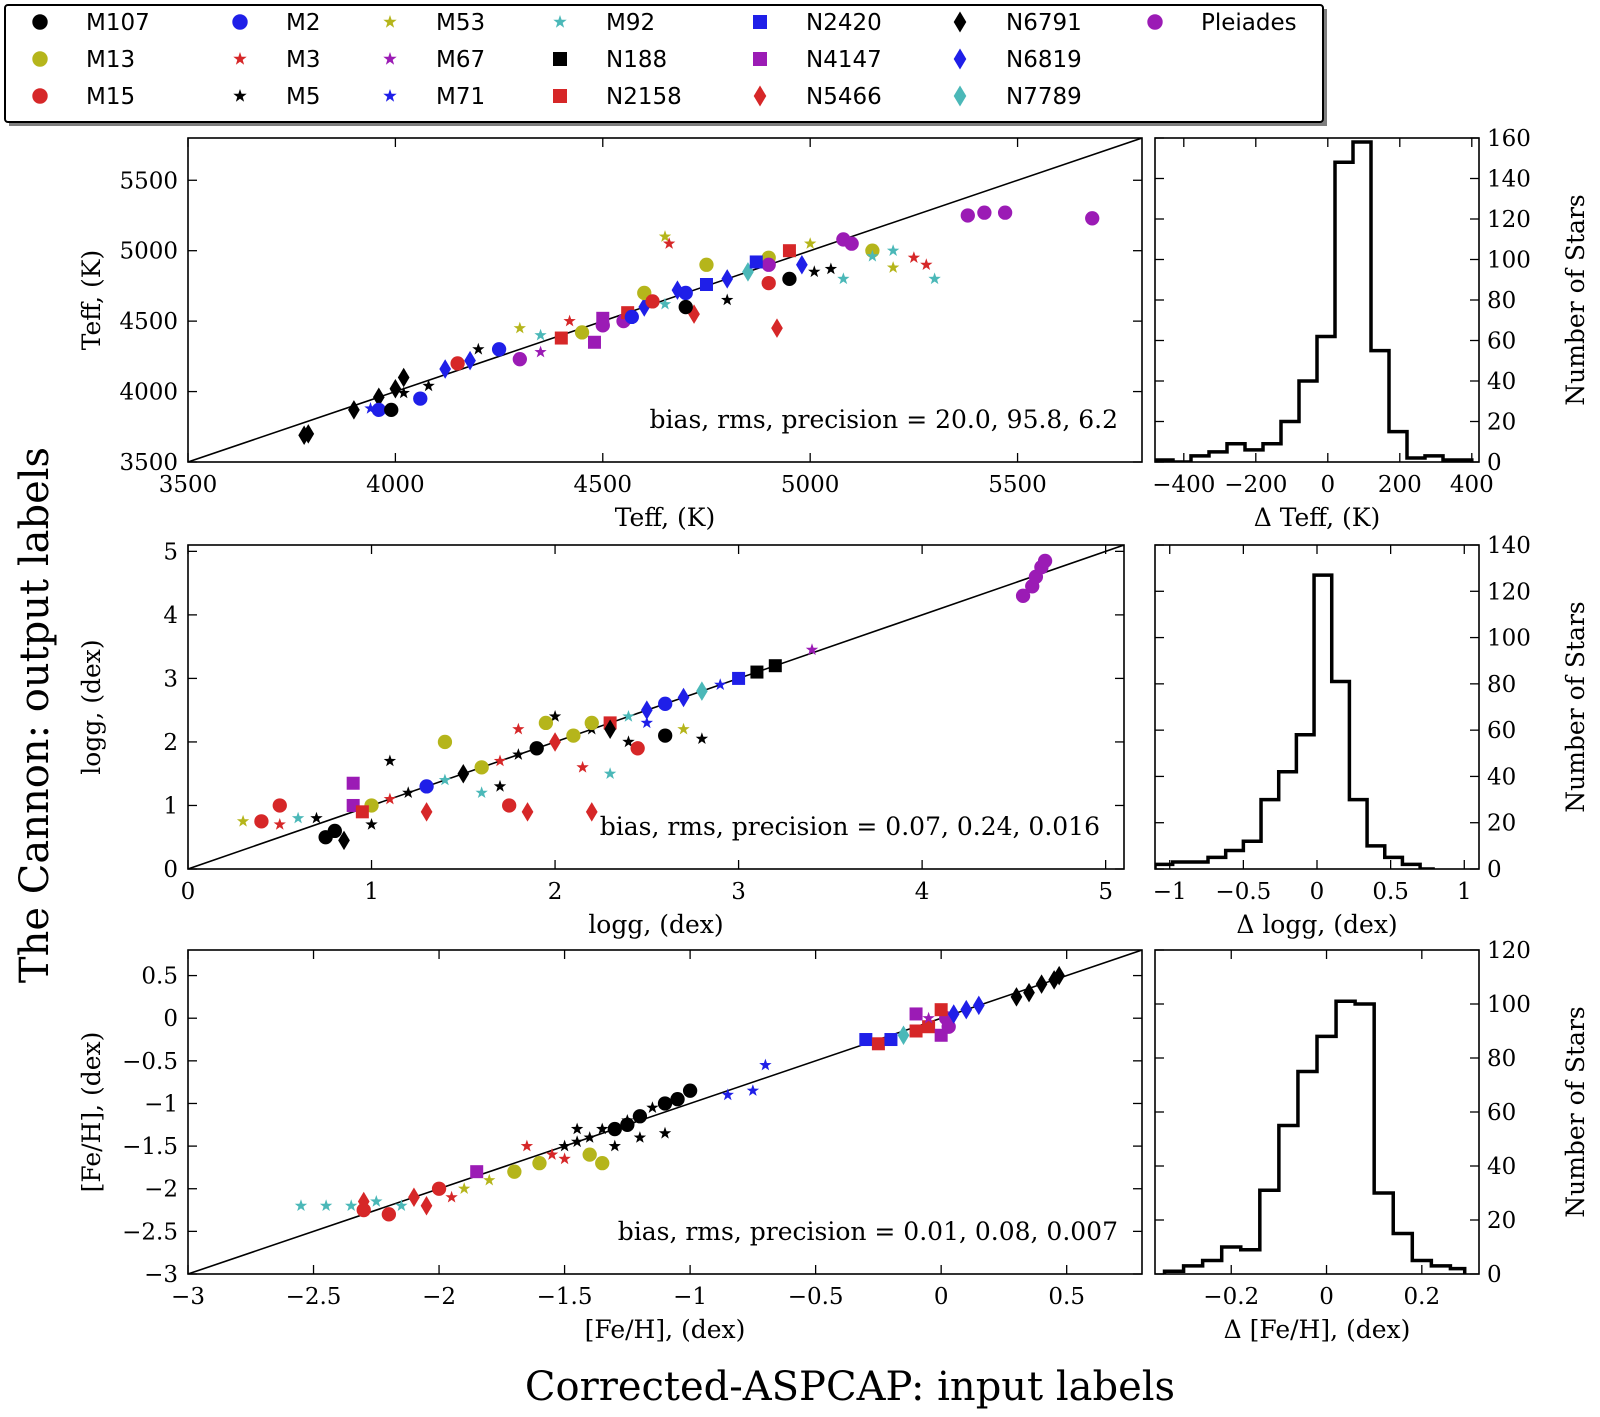  Describe the element at coordinates (644, 97) in the screenshot. I see `legend-label: N2158` at that location.